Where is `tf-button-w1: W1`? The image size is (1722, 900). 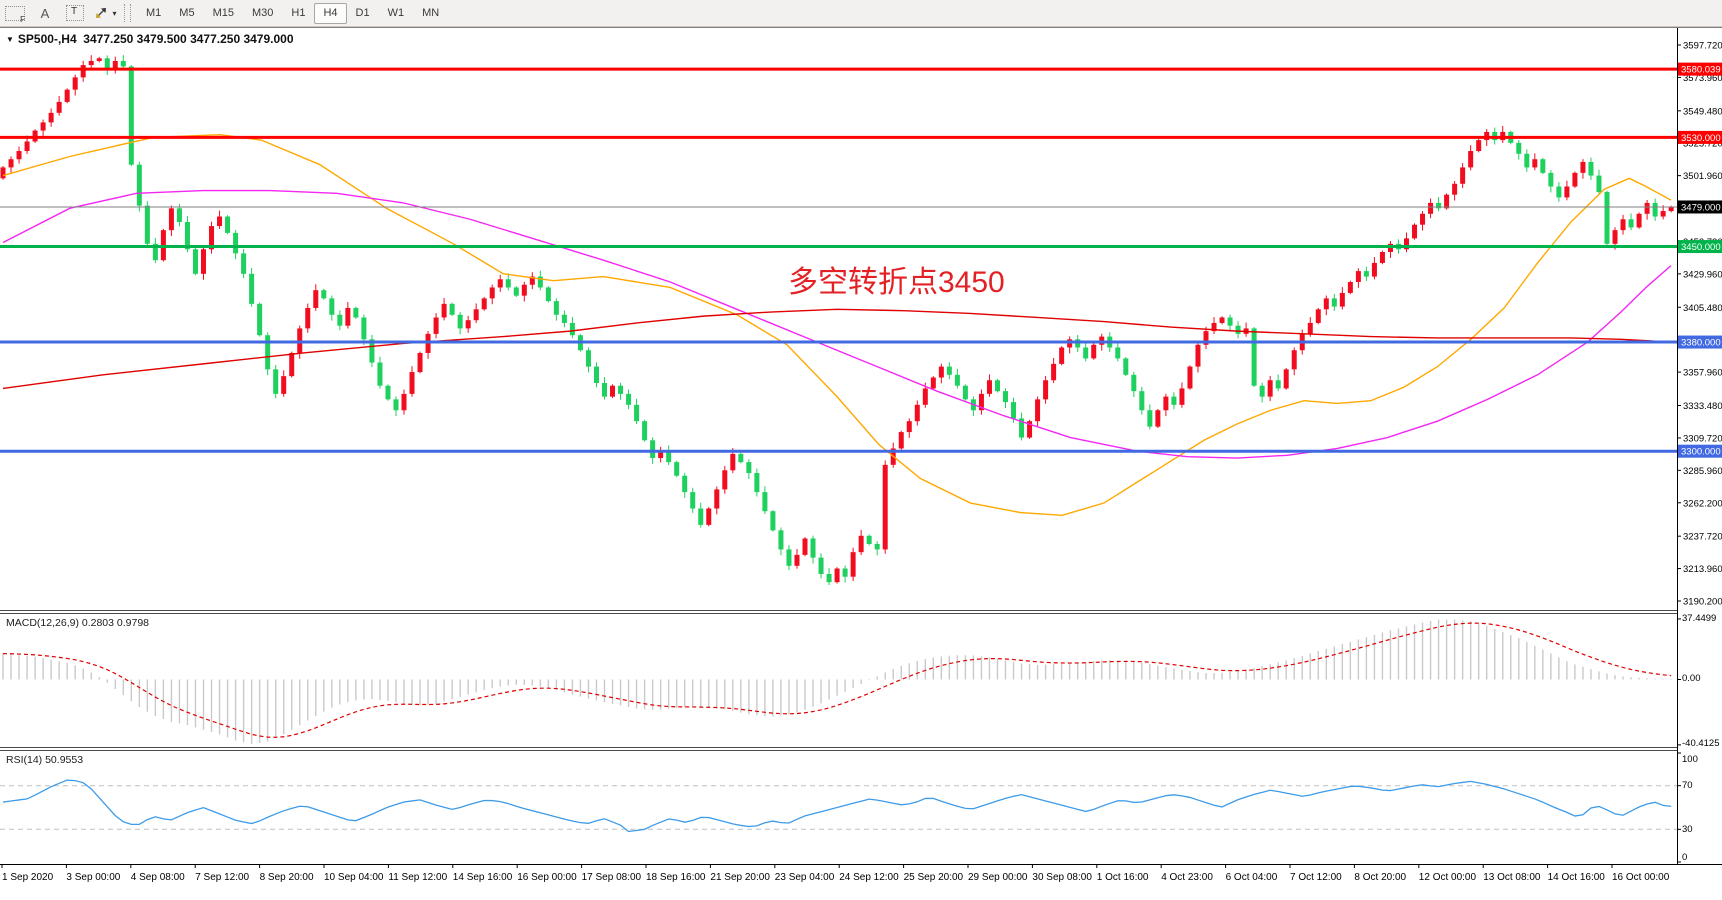 tf-button-w1: W1 is located at coordinates (396, 12).